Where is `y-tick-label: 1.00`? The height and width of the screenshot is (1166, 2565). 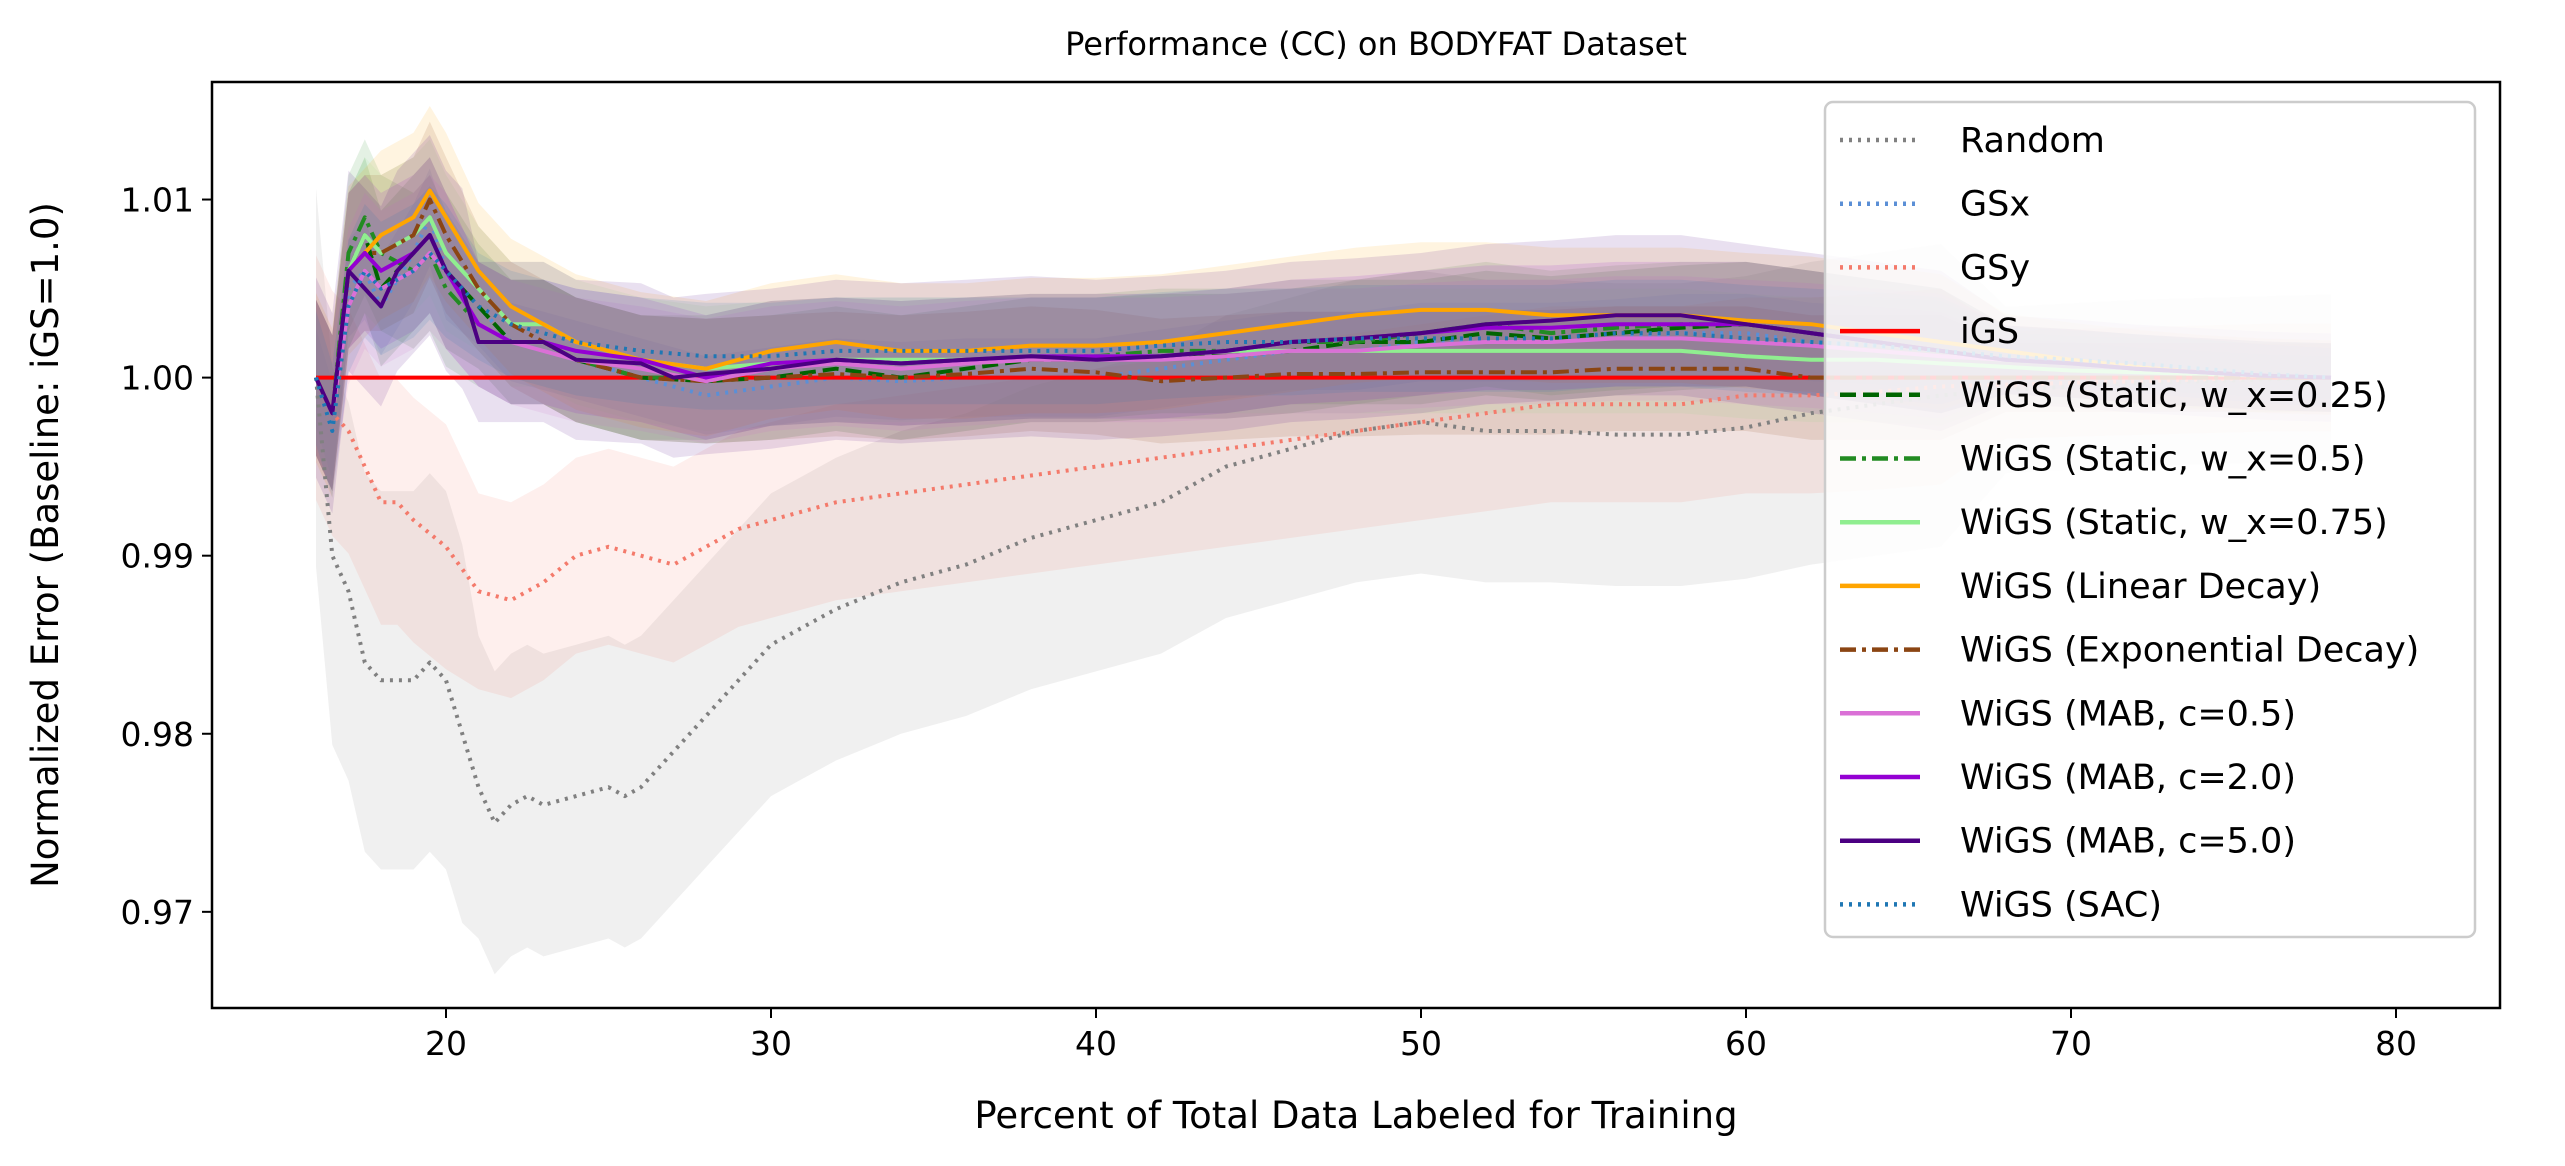 y-tick-label: 1.00 is located at coordinates (157, 378).